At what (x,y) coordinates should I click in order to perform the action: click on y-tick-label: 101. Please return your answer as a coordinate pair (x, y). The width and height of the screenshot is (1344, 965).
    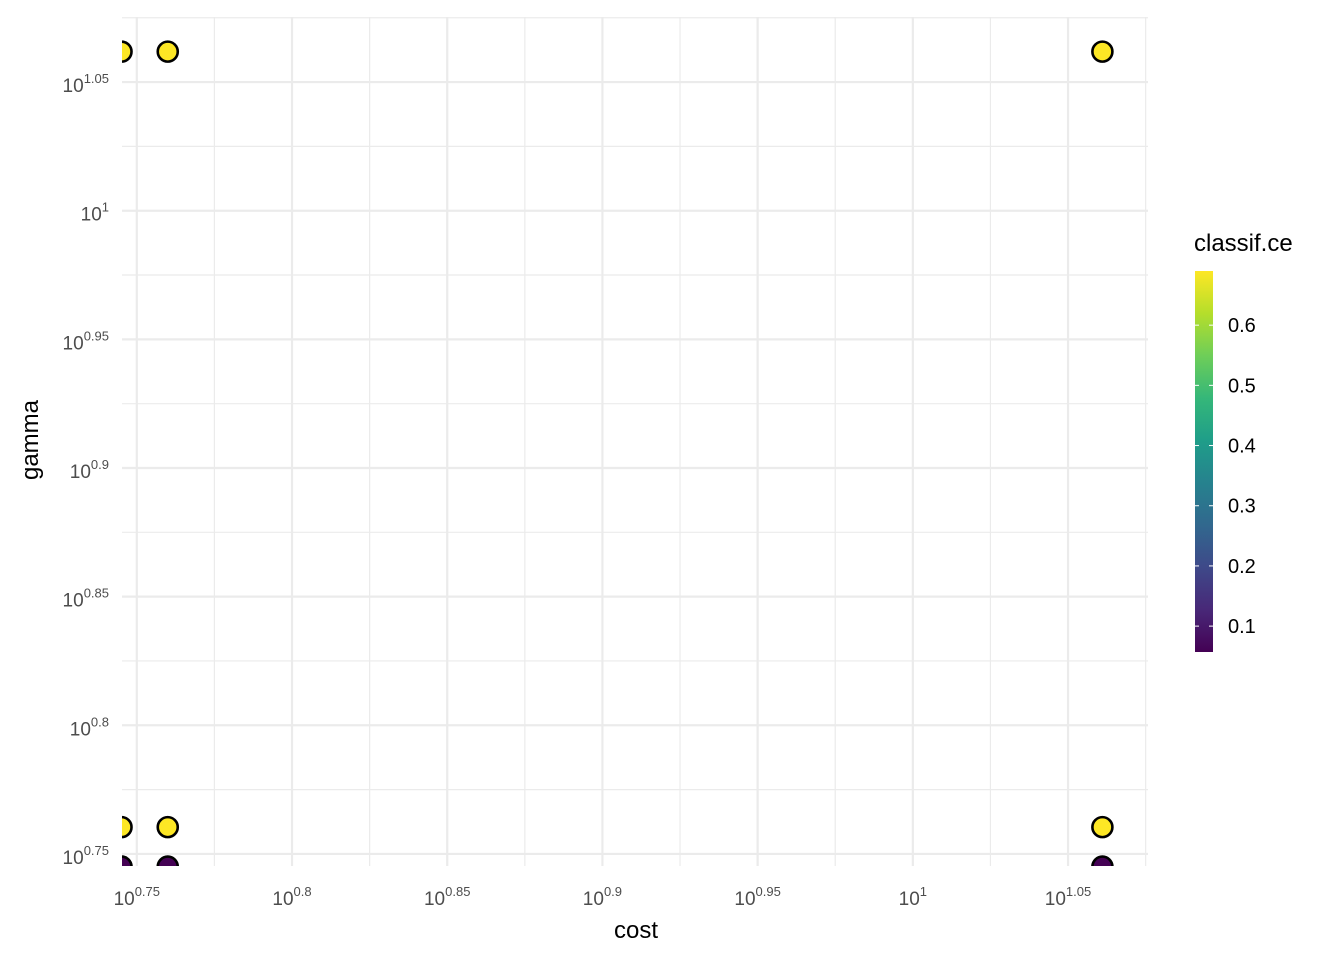
    Looking at the image, I should click on (95, 213).